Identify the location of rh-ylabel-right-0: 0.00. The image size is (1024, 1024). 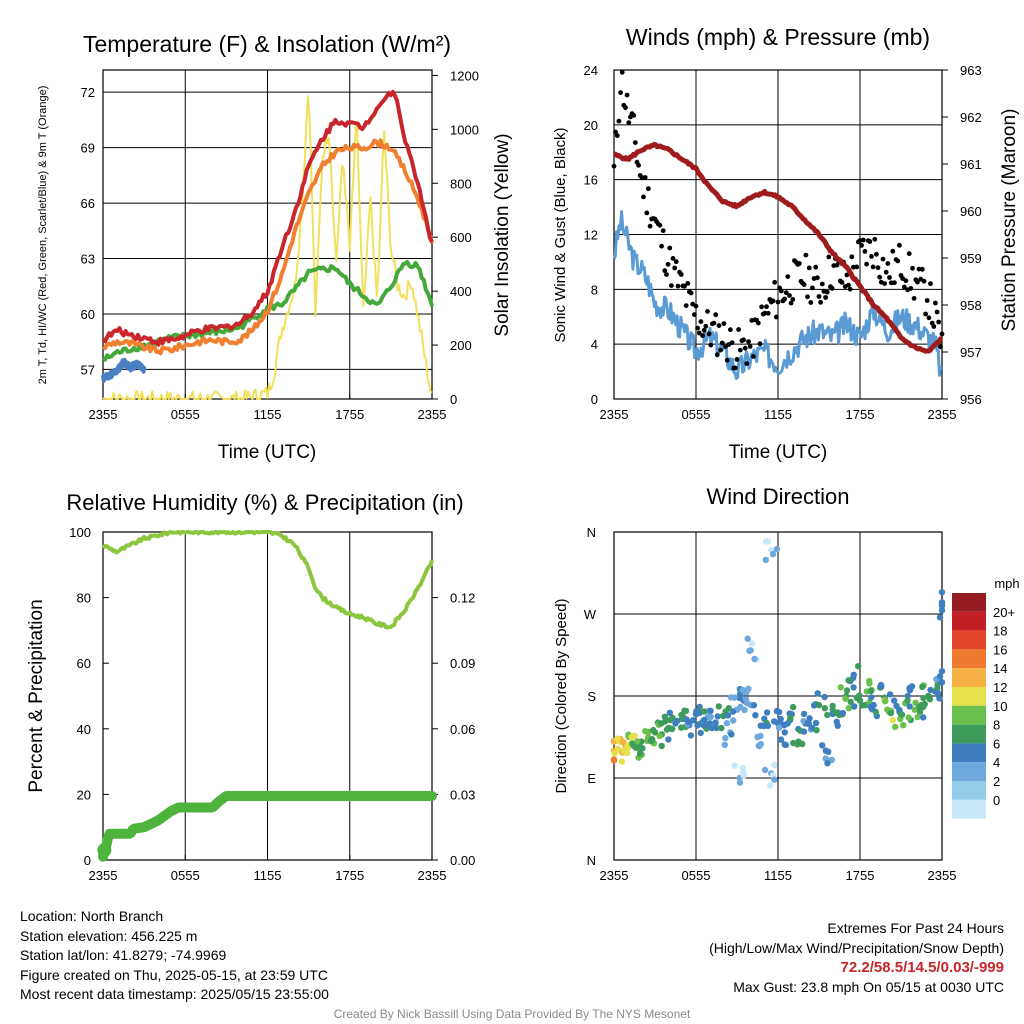
(462, 860).